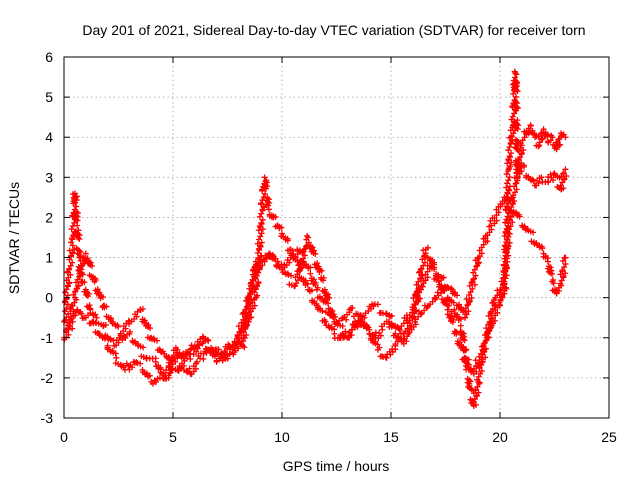 The image size is (640, 480). What do you see at coordinates (47, 418) in the screenshot?
I see `y-tick-label: -3` at bounding box center [47, 418].